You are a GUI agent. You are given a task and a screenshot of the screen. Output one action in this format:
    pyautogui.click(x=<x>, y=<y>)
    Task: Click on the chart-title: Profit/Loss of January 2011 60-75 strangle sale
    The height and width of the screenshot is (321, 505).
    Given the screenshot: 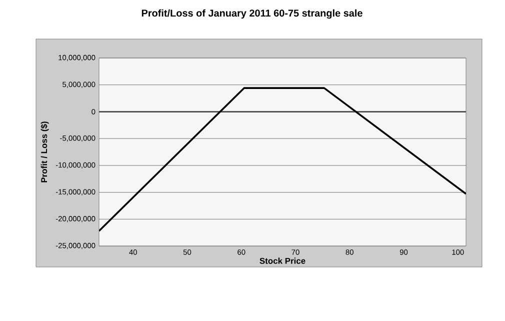 What is the action you would take?
    pyautogui.click(x=252, y=14)
    